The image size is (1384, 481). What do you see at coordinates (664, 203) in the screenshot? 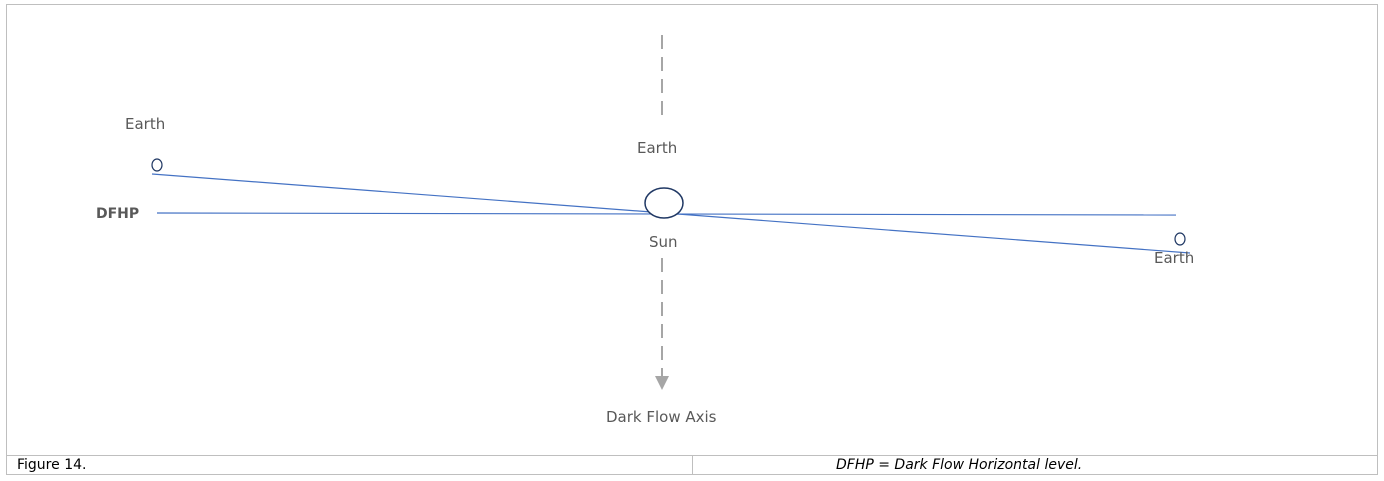
I see `sun-circle` at bounding box center [664, 203].